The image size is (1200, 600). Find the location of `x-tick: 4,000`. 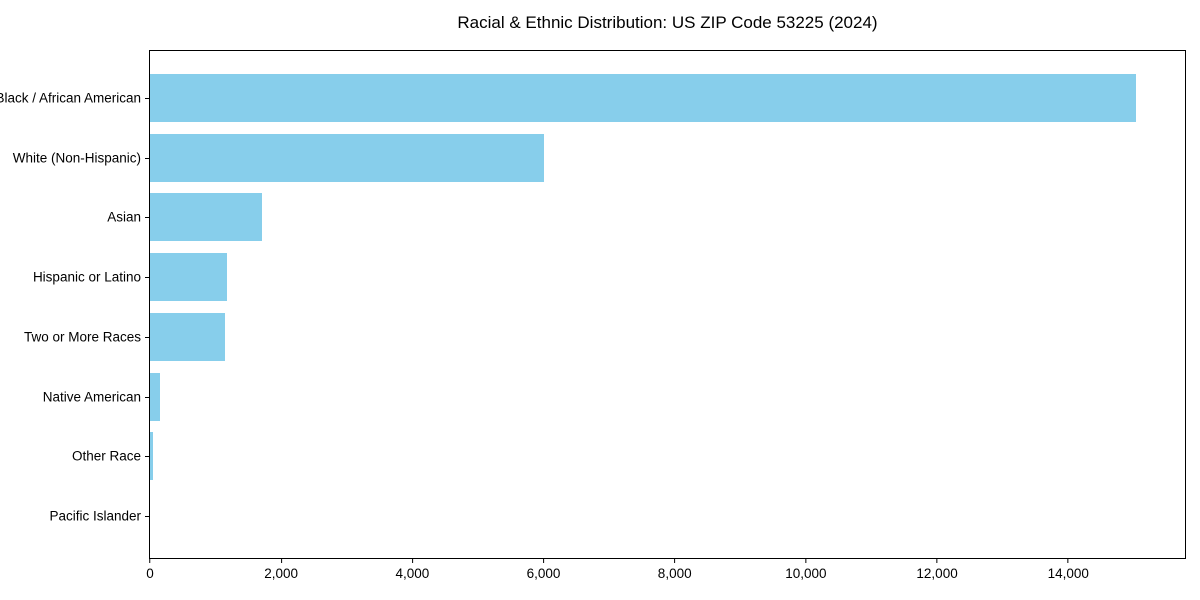

x-tick: 4,000 is located at coordinates (412, 570).